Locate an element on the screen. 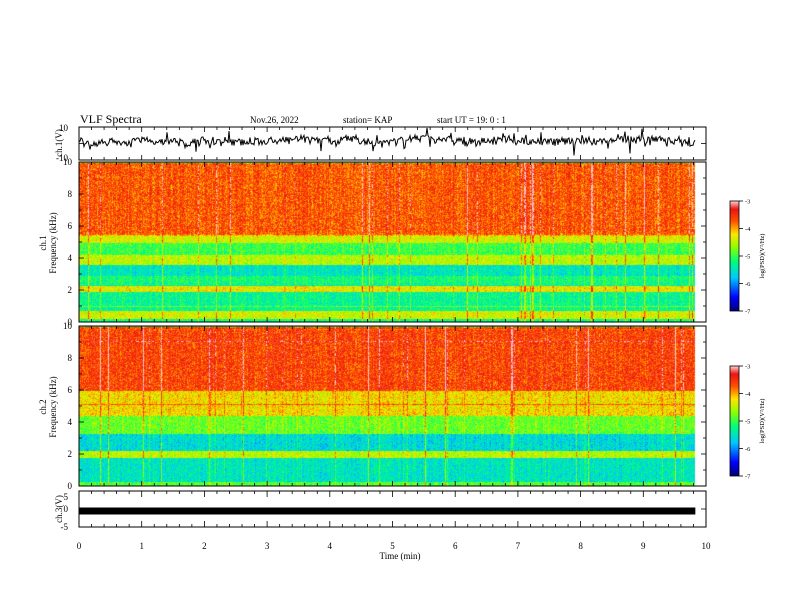 The image size is (792, 612). time-tick-label: 2 is located at coordinates (204, 546).